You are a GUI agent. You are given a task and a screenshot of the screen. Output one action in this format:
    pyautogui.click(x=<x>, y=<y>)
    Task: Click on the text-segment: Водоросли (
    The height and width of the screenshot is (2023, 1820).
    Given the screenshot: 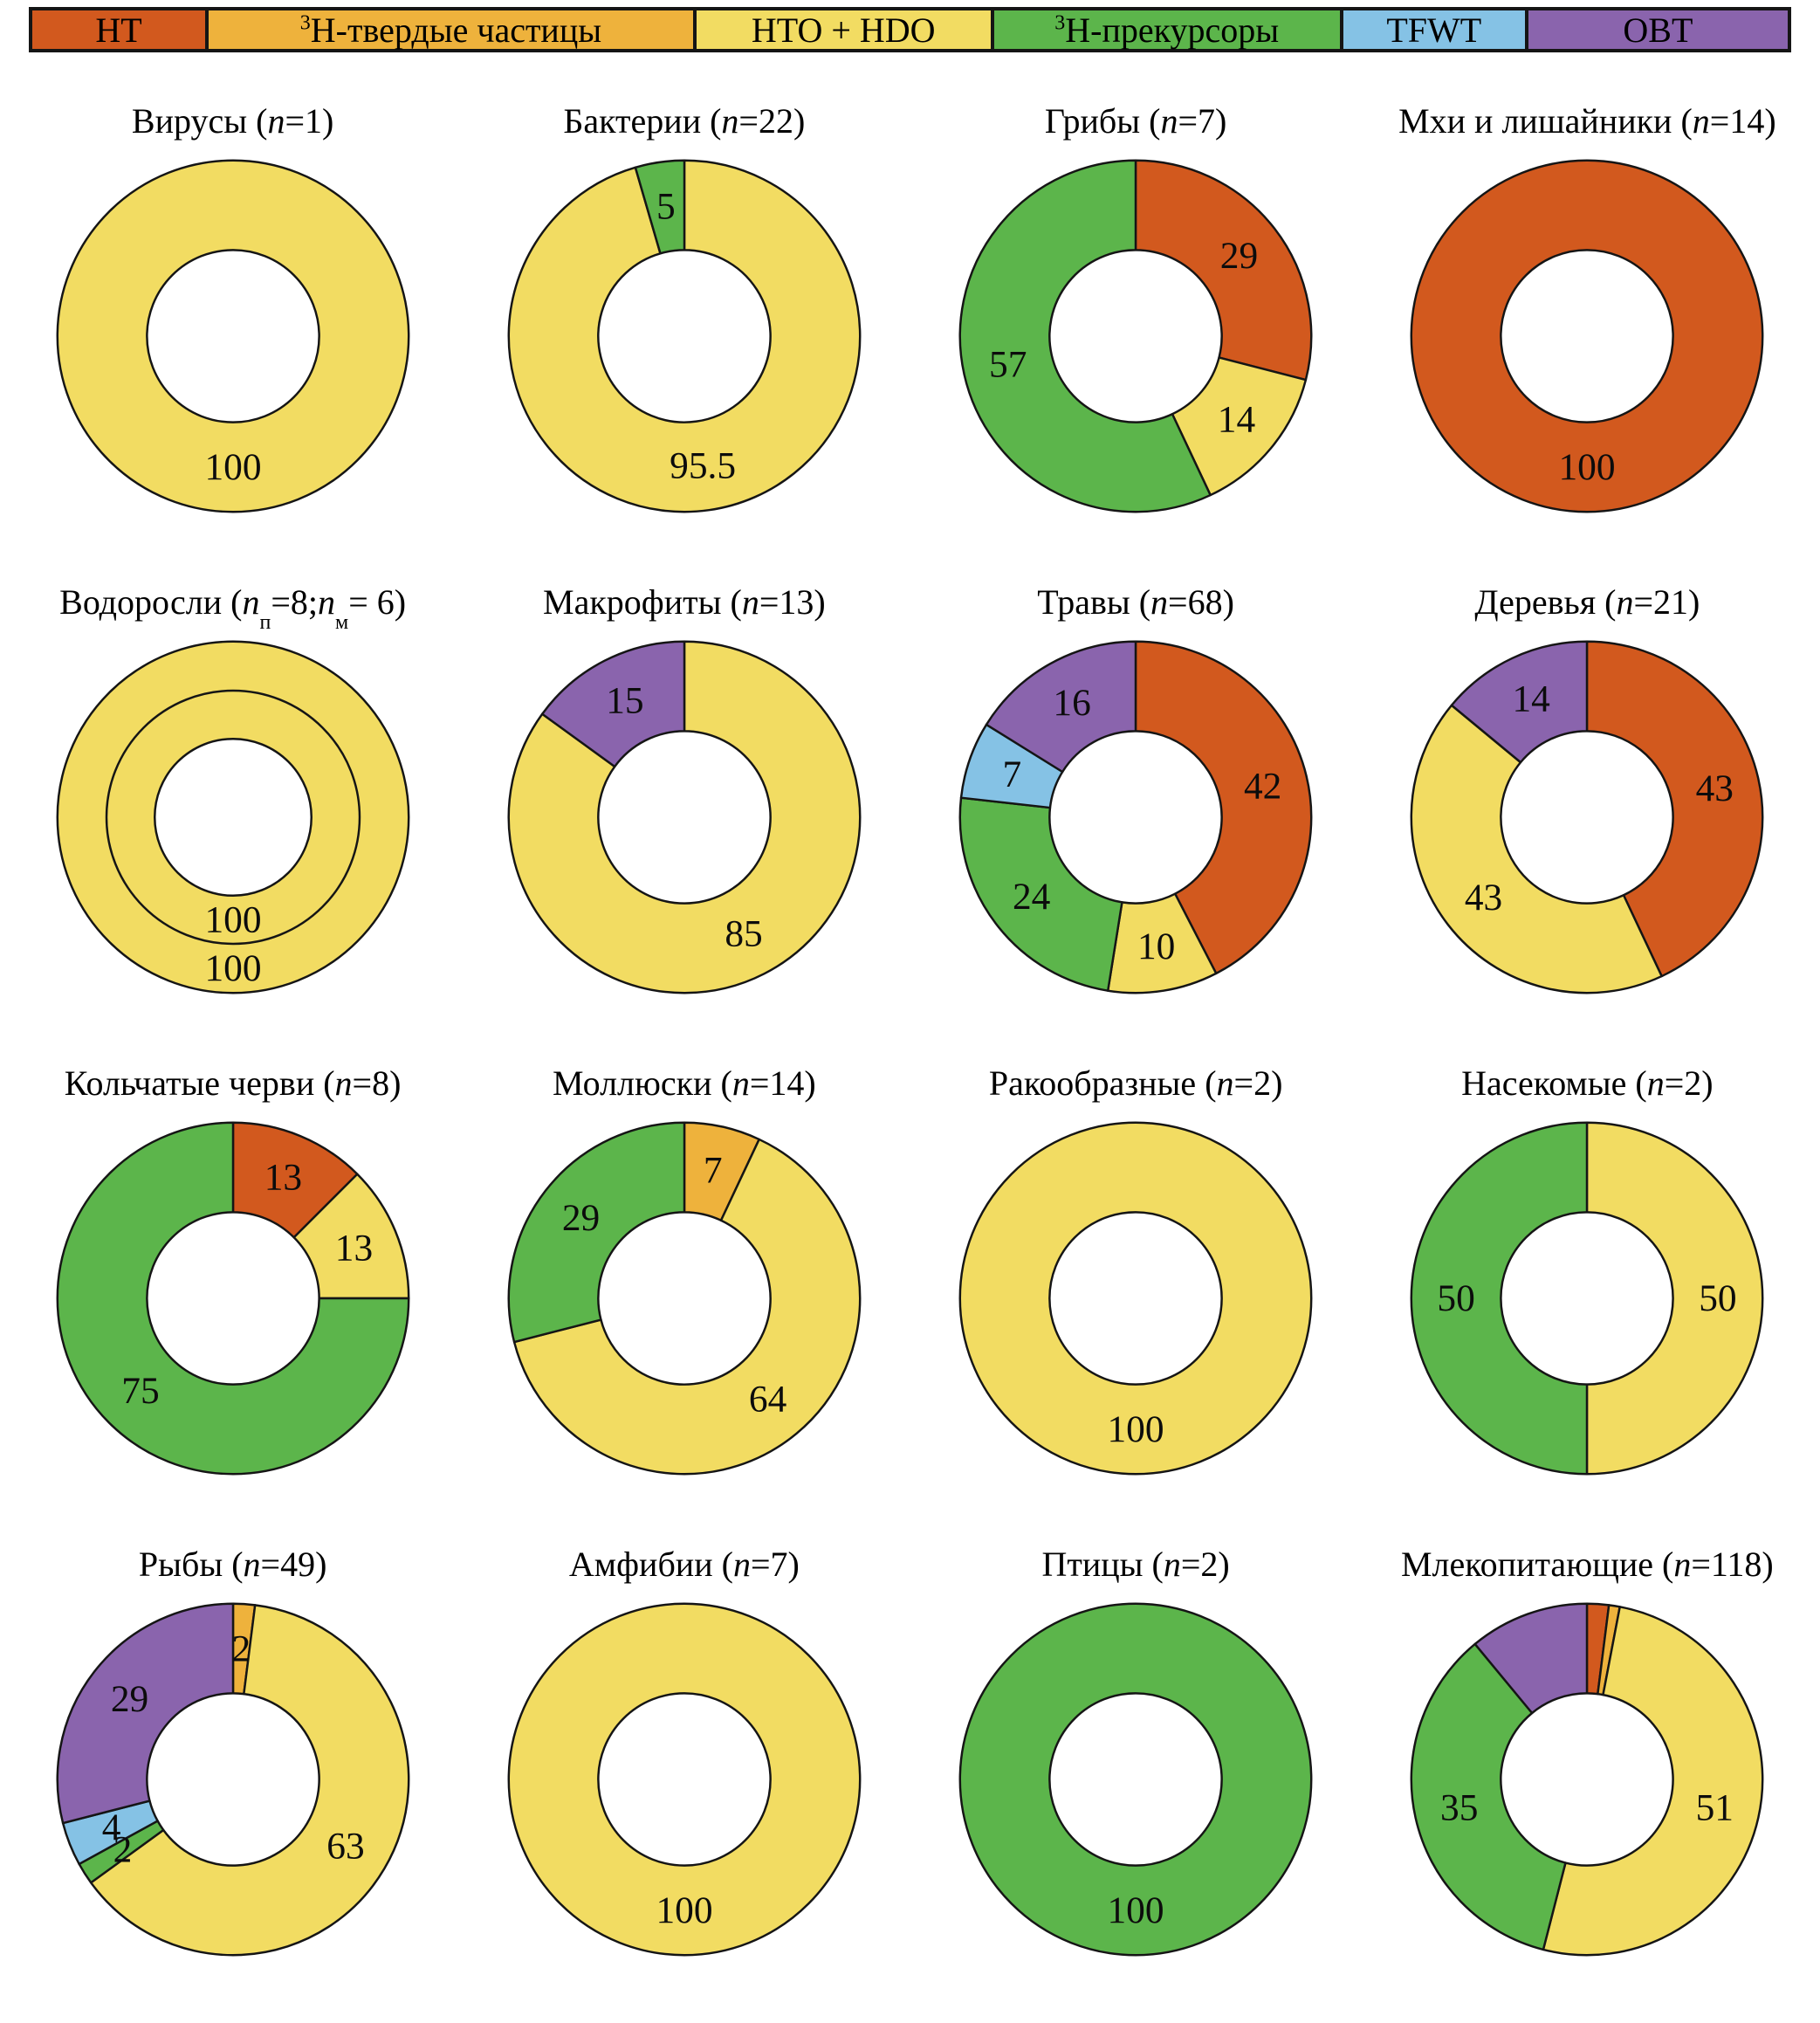 What is the action you would take?
    pyautogui.click(x=151, y=602)
    